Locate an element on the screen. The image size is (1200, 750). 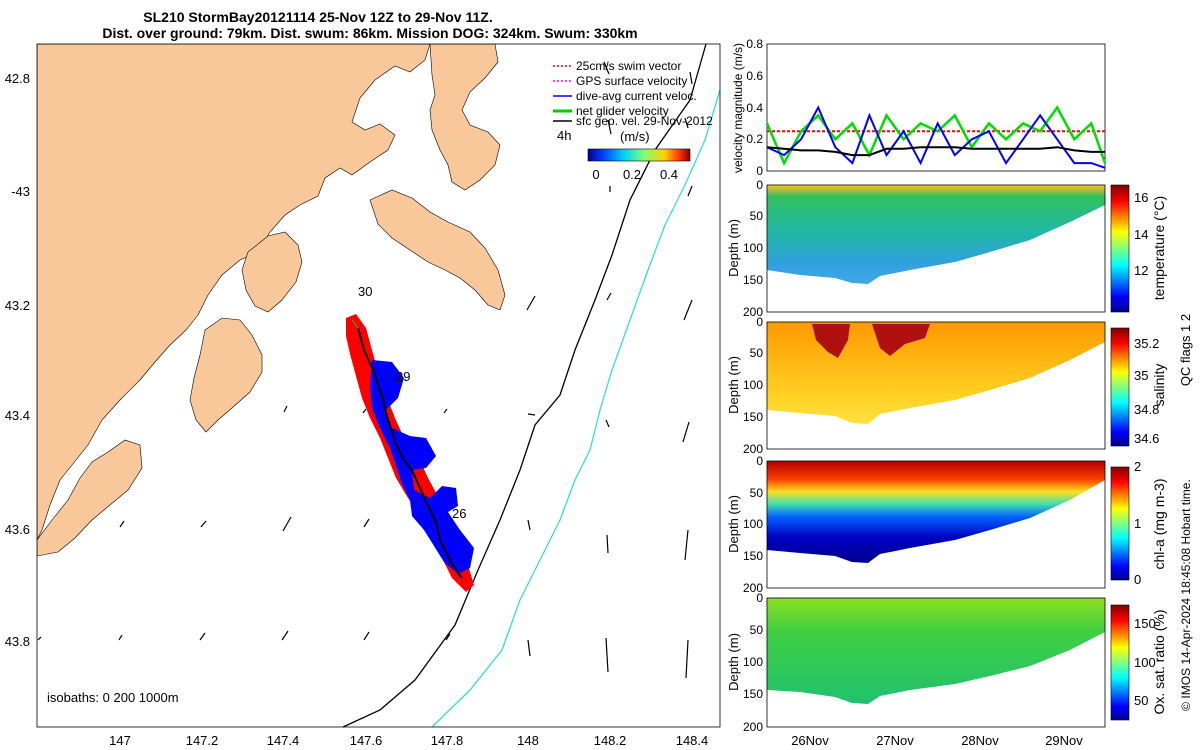
legend-label-sfc: sfc geo. vel. 29-Nov-2012 is located at coordinates (644, 121).